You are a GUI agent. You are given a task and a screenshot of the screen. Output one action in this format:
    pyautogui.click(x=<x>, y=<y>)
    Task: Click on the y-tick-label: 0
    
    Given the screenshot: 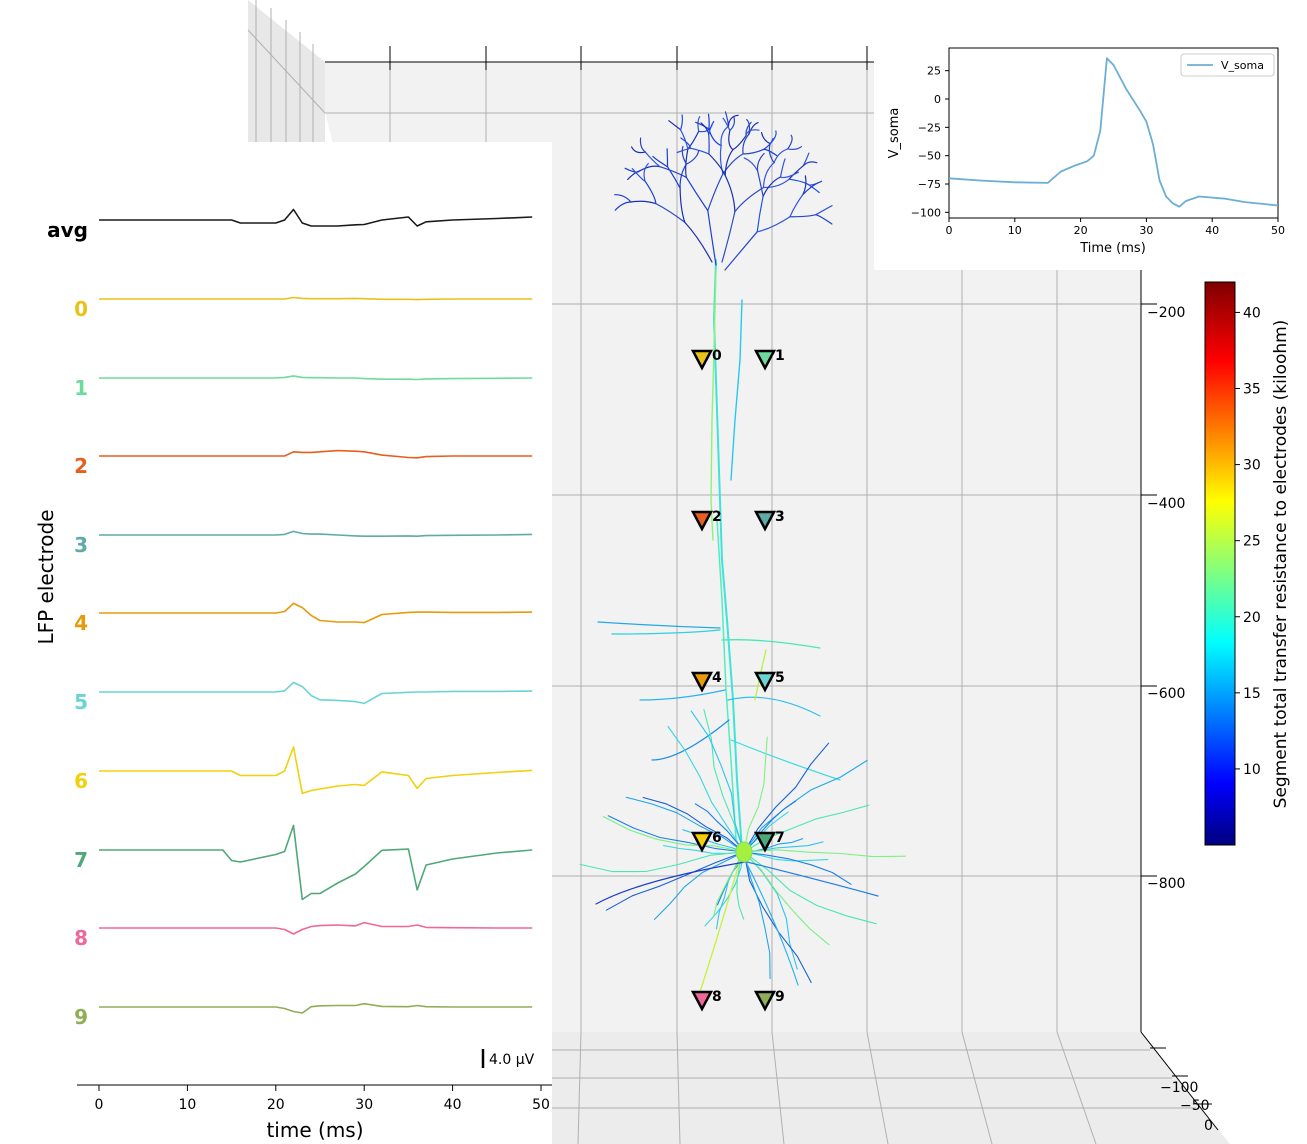 What is the action you would take?
    pyautogui.click(x=1208, y=1126)
    